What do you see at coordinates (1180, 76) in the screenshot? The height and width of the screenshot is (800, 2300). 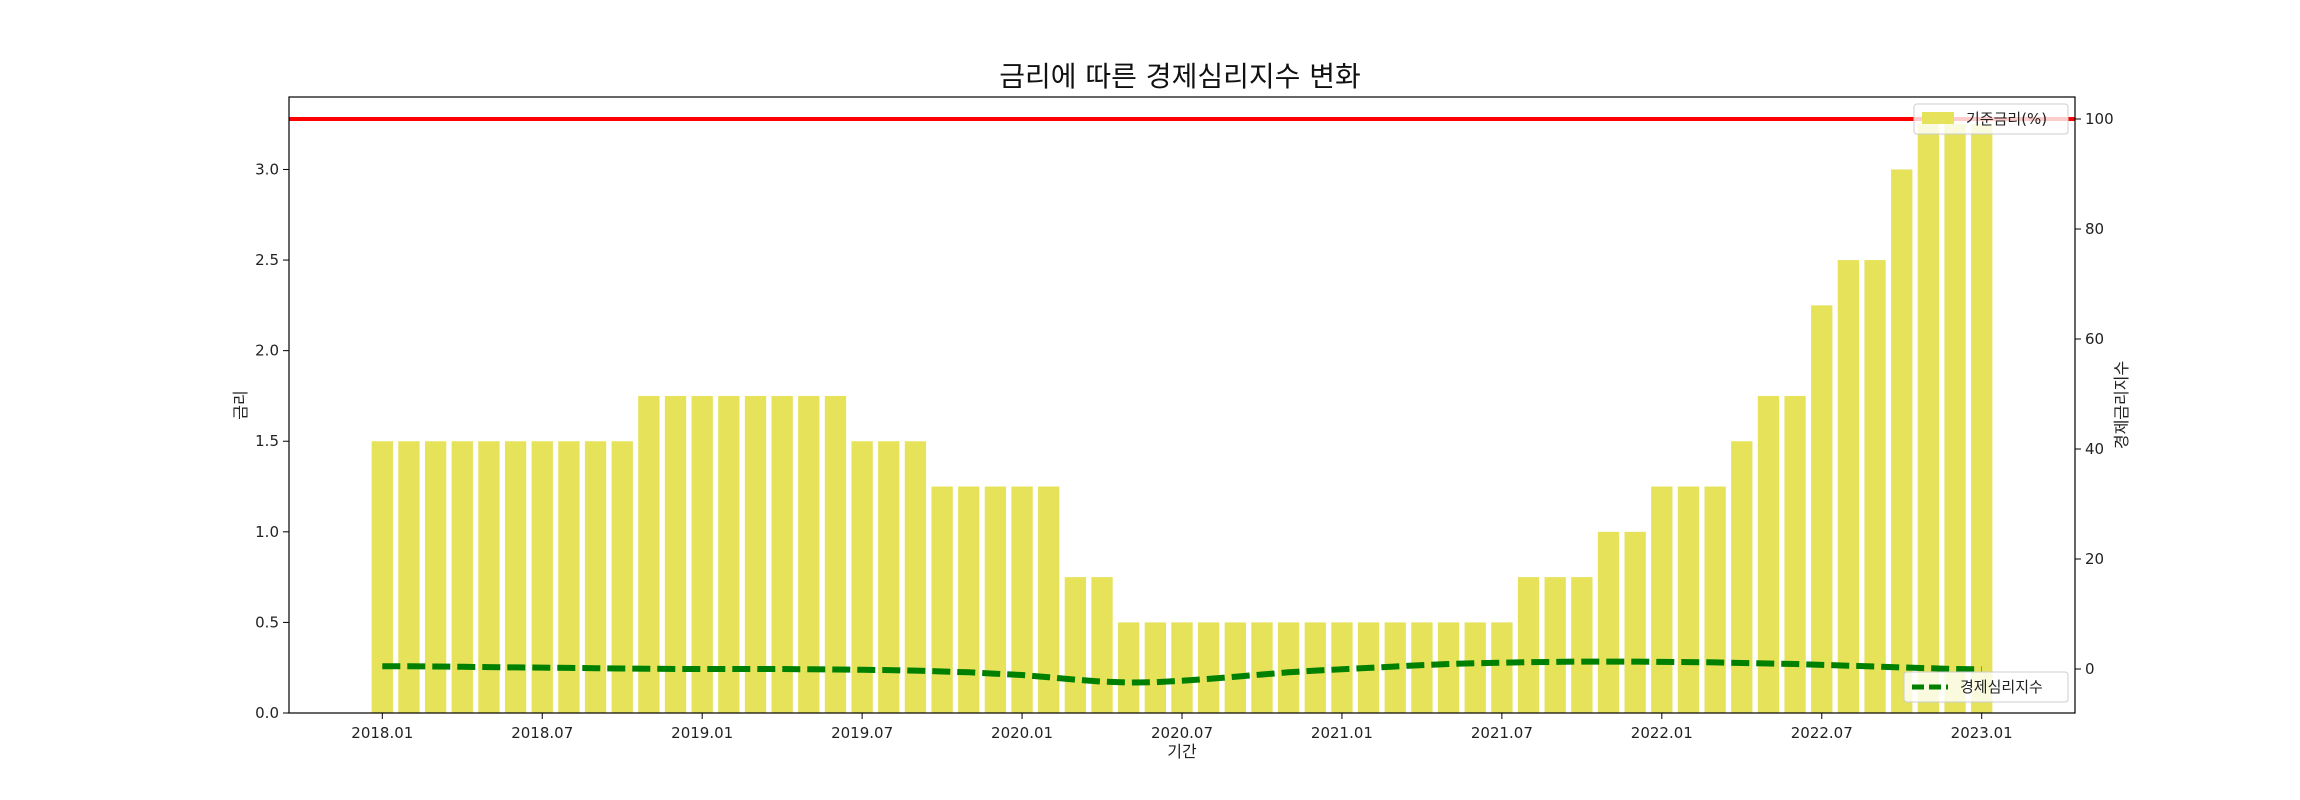 I see `chart-title: 금리에 따른 경제심리지수 변화` at bounding box center [1180, 76].